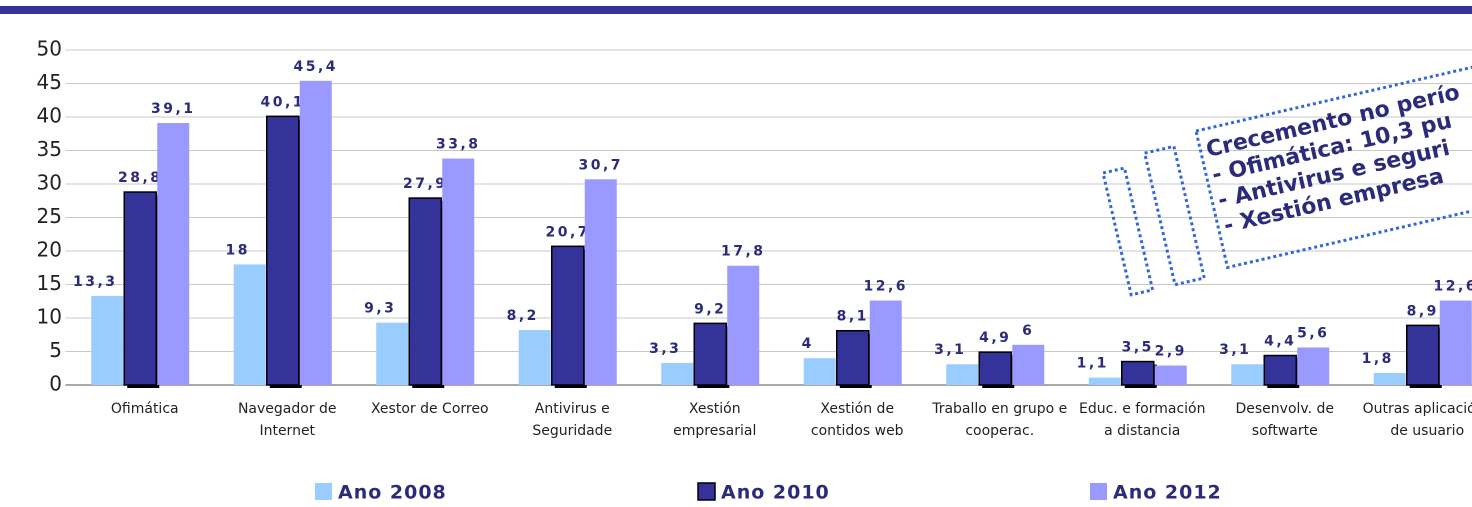 This screenshot has width=1472, height=507. I want to click on legend-label: Ano 2008, so click(392, 493).